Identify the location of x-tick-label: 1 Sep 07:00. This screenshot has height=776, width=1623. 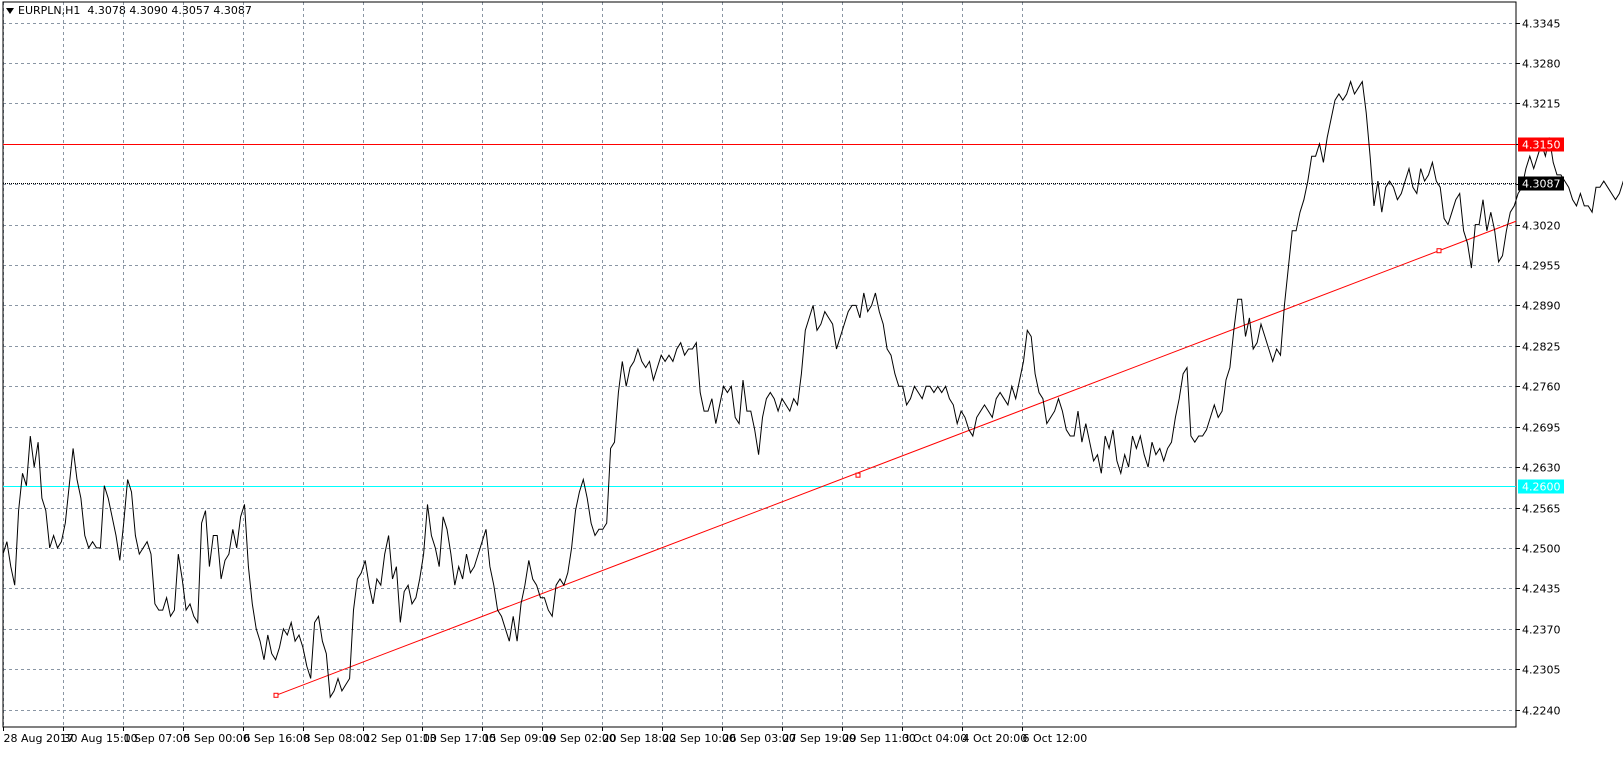
(157, 738).